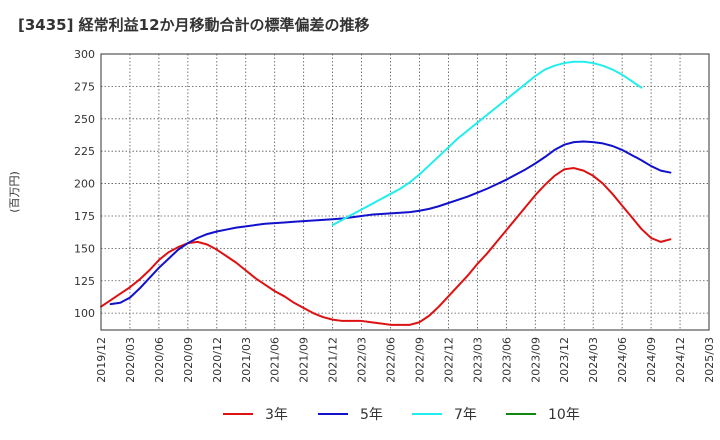  What do you see at coordinates (84, 313) in the screenshot?
I see `y-tick-label: 100` at bounding box center [84, 313].